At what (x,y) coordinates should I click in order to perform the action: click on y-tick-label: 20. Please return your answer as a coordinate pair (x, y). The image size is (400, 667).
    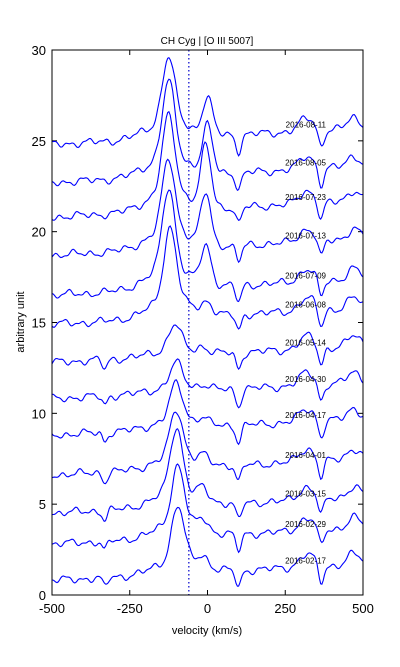
    Looking at the image, I should click on (39, 232).